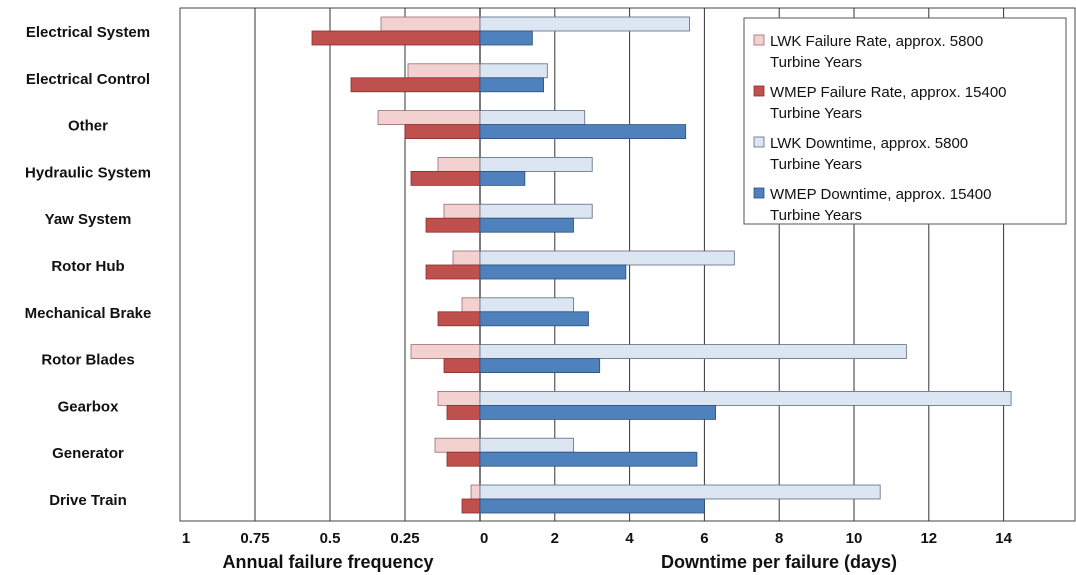 This screenshot has width=1076, height=575. What do you see at coordinates (327, 562) in the screenshot?
I see `left-axis-title: Annual failure frequency` at bounding box center [327, 562].